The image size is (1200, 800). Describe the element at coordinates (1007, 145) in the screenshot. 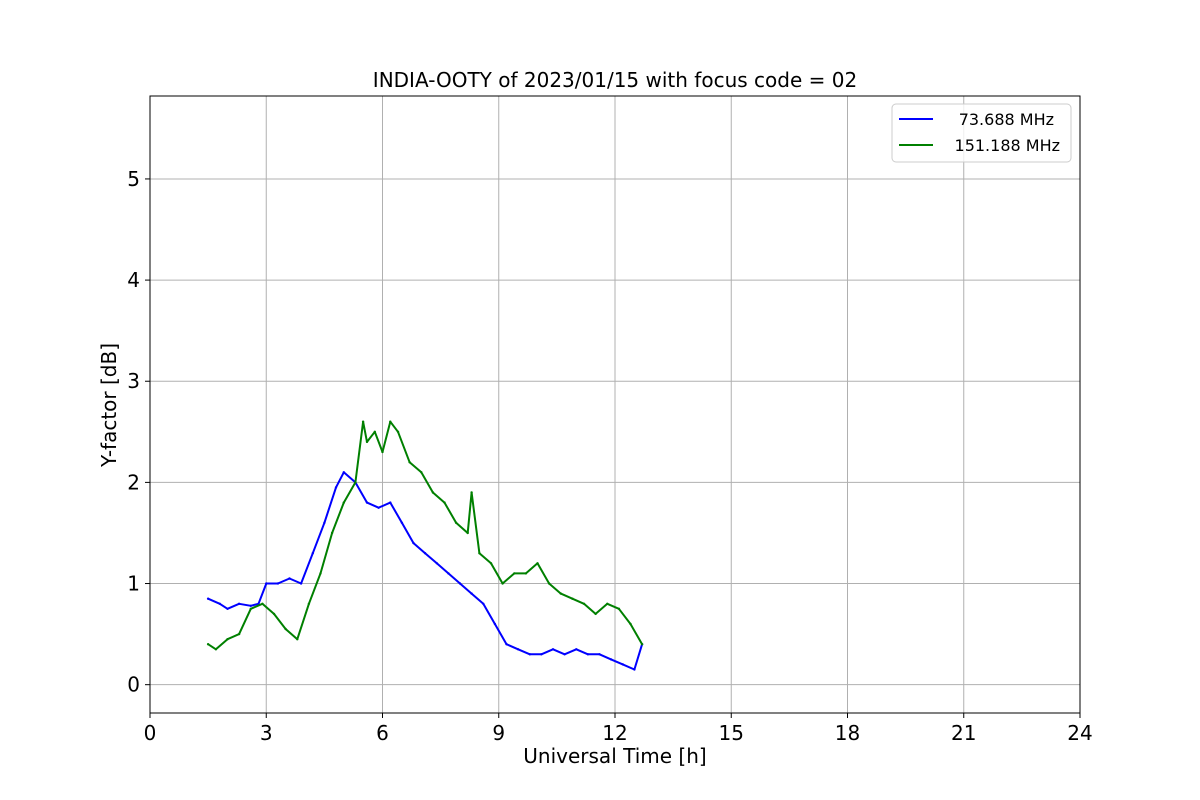

I see `legend-label-151-mhz: 151.188 MHz` at that location.